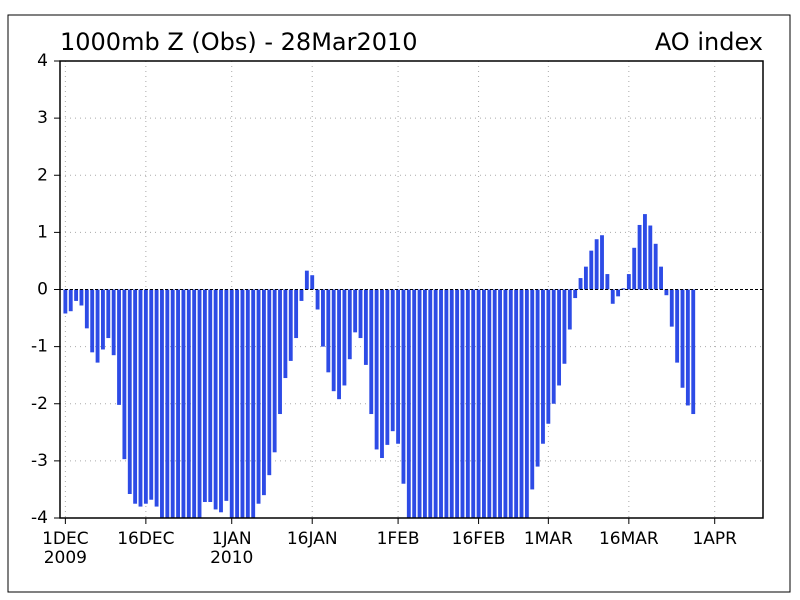  Describe the element at coordinates (312, 539) in the screenshot. I see `x-tick-label: 16JAN` at that location.